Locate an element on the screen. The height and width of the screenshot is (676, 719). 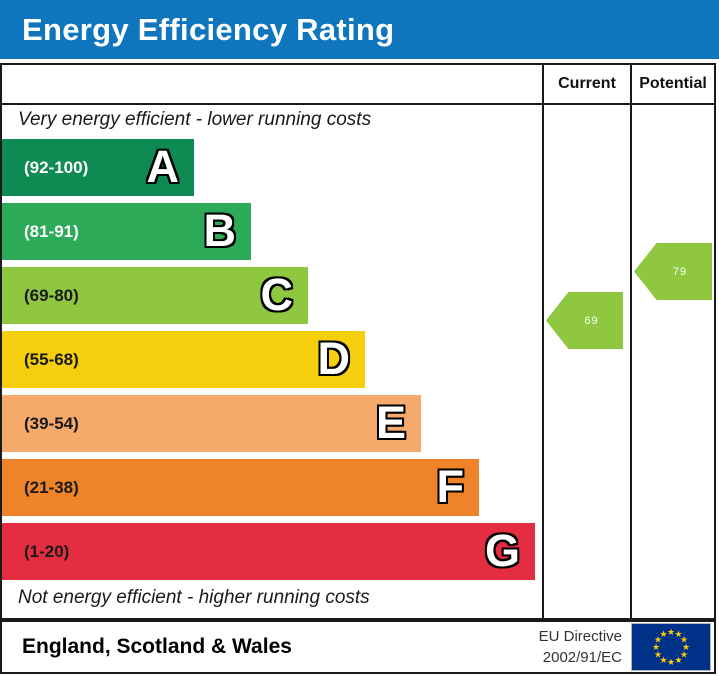
eu-directive-text: EU Directive 2002/91/EC is located at coordinates (580, 647).